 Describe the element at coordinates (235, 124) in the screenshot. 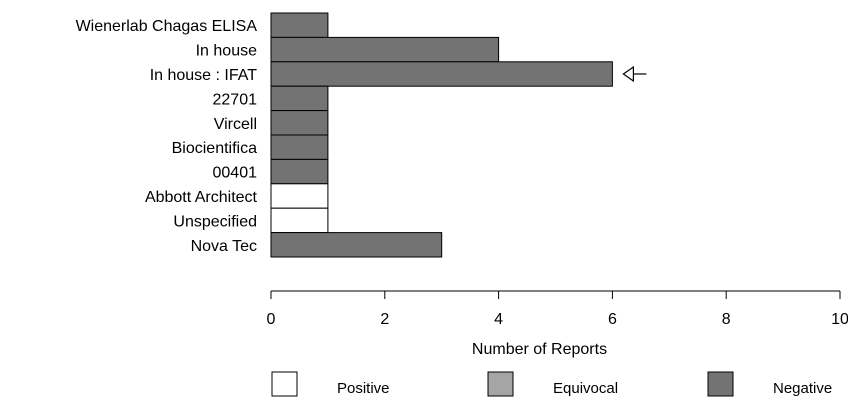

I see `category-label-vircell: Vircell` at that location.